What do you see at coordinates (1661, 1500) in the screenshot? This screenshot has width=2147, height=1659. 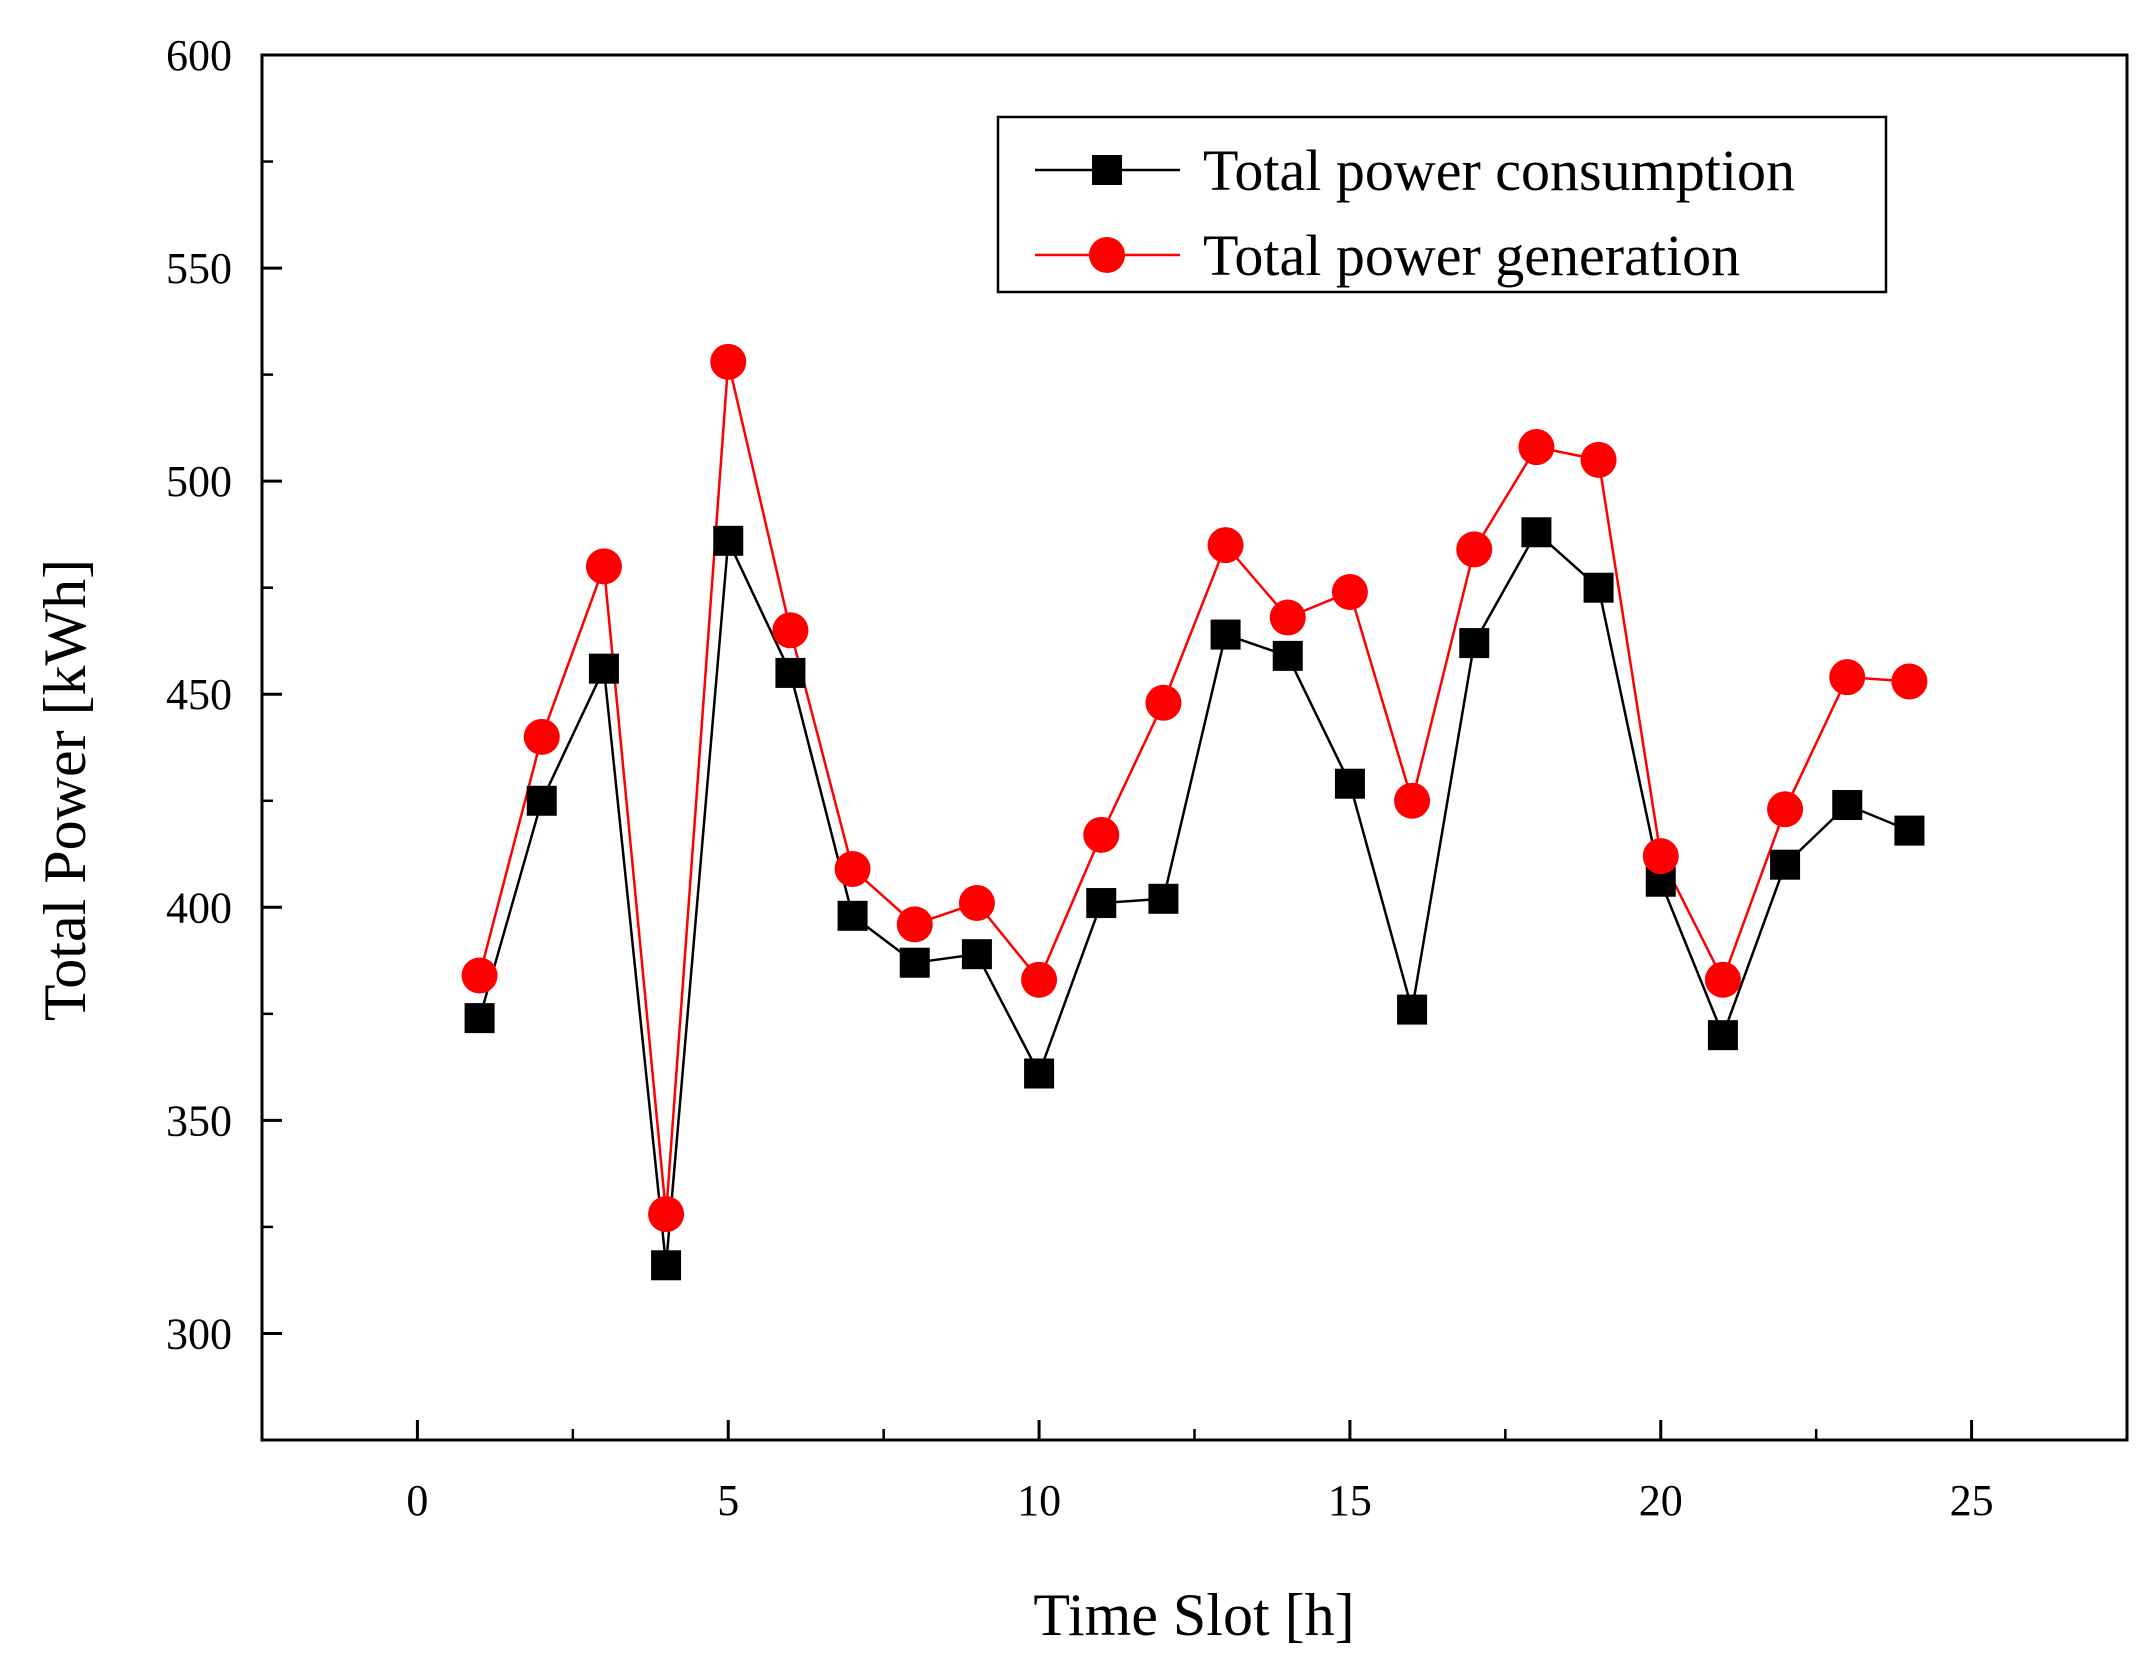 I see `x-tick-label: 20` at bounding box center [1661, 1500].